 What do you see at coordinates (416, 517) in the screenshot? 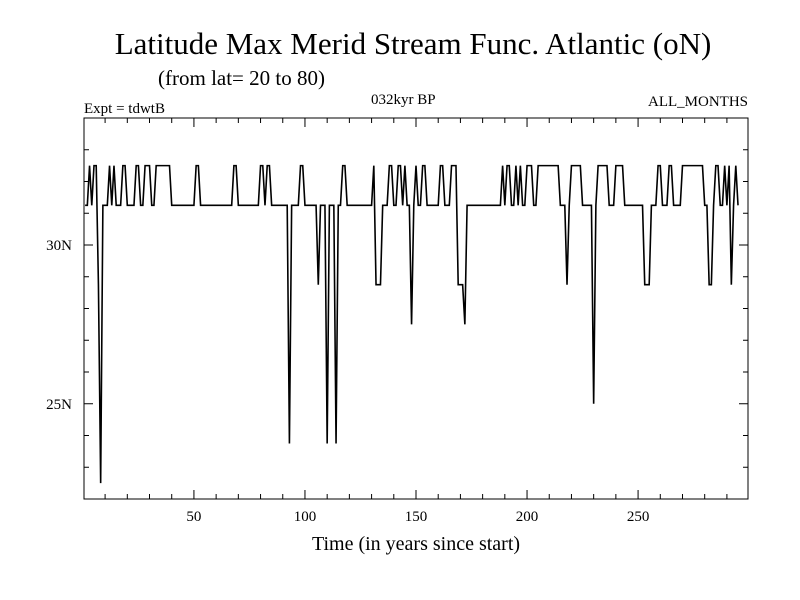
I see `x-tick-label: 150` at bounding box center [416, 517].